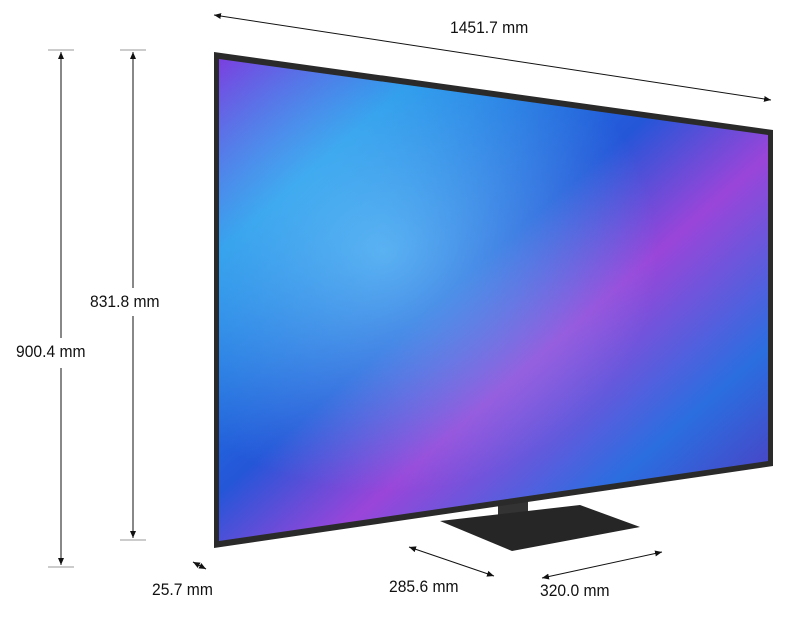 The width and height of the screenshot is (797, 630). Describe the element at coordinates (575, 590) in the screenshot. I see `stand-width-label: 320.0 mm` at that location.